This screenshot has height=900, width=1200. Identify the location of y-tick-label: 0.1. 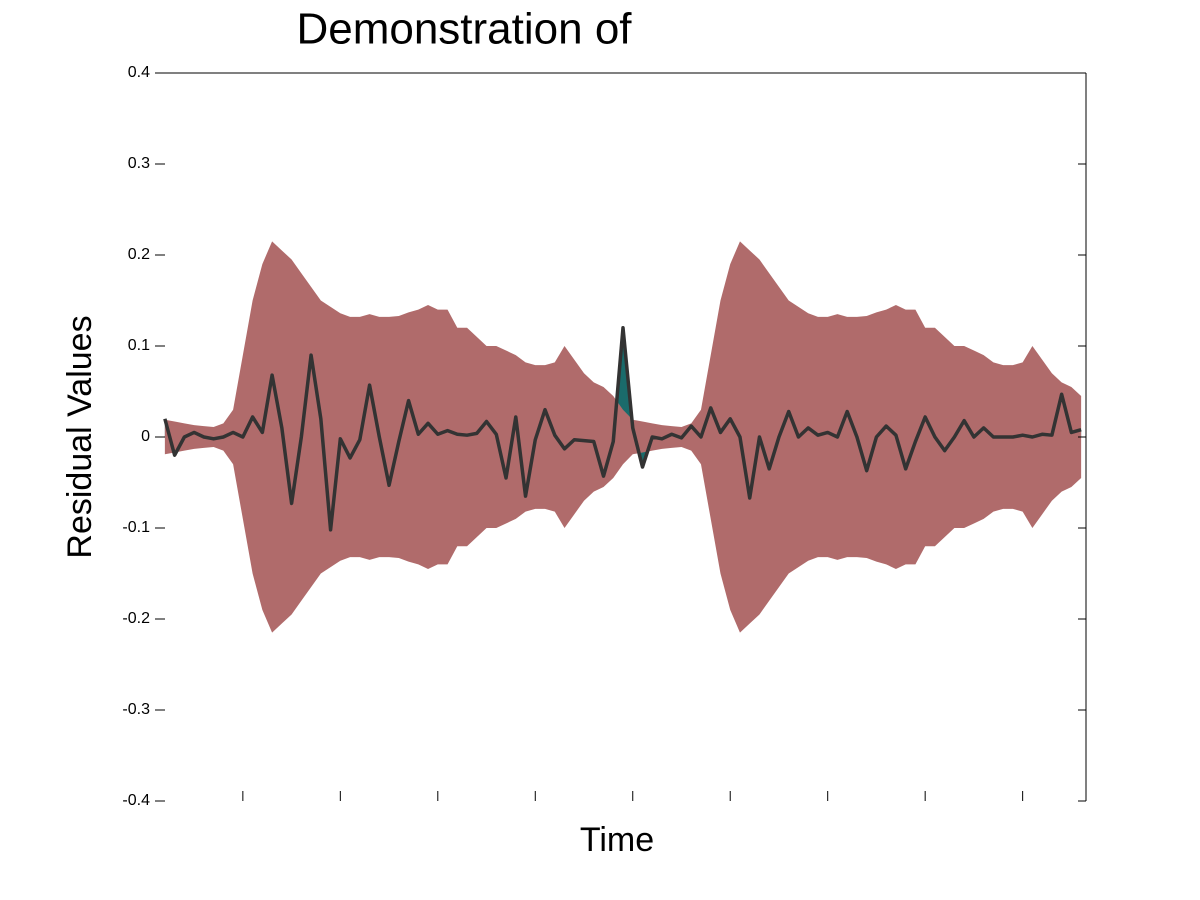
(139, 345).